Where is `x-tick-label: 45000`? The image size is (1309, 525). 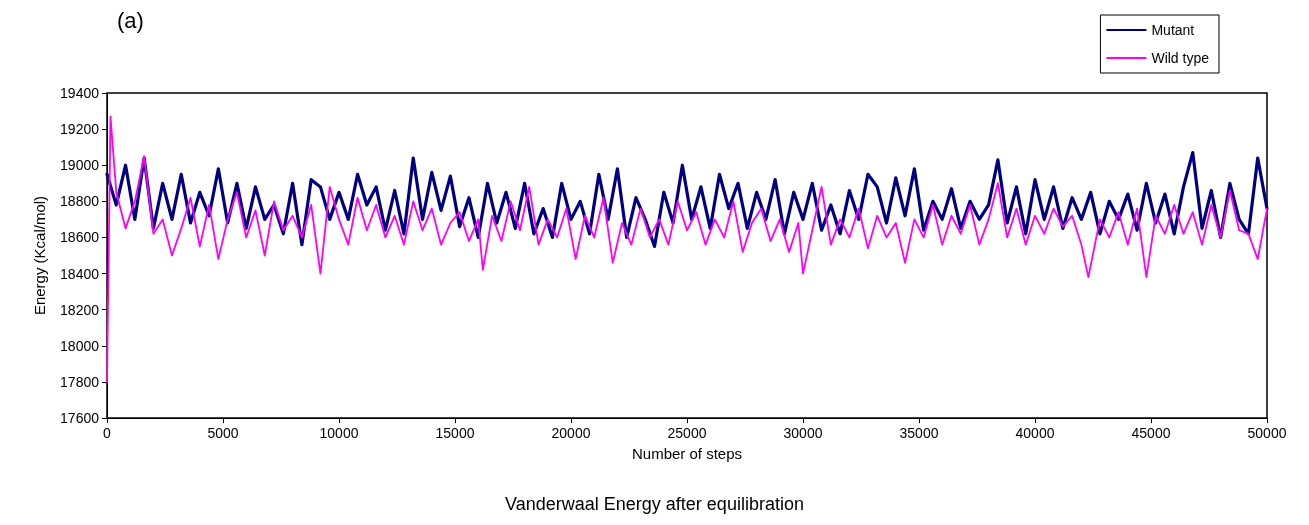
x-tick-label: 45000 is located at coordinates (1151, 433).